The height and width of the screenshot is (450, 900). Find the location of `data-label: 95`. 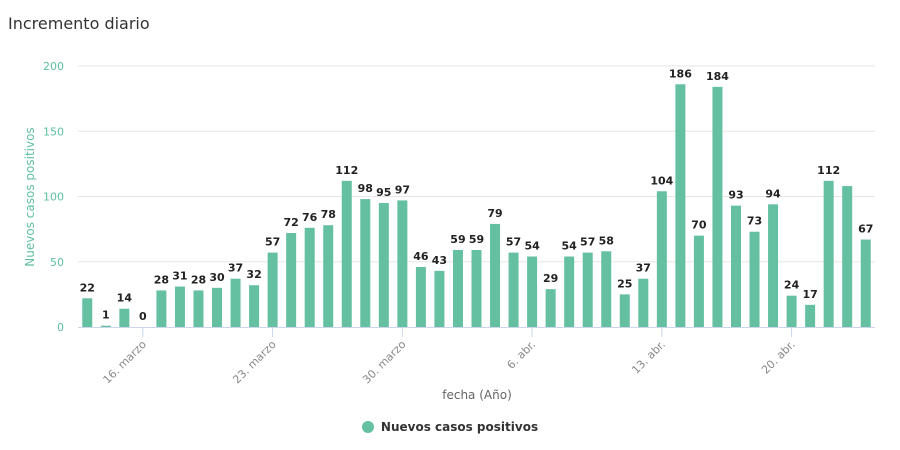

data-label: 95 is located at coordinates (383, 192).